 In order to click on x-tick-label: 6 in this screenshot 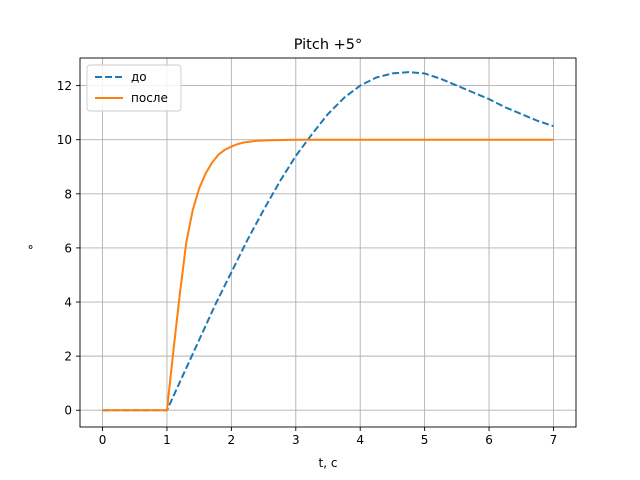, I will do `click(489, 440)`.